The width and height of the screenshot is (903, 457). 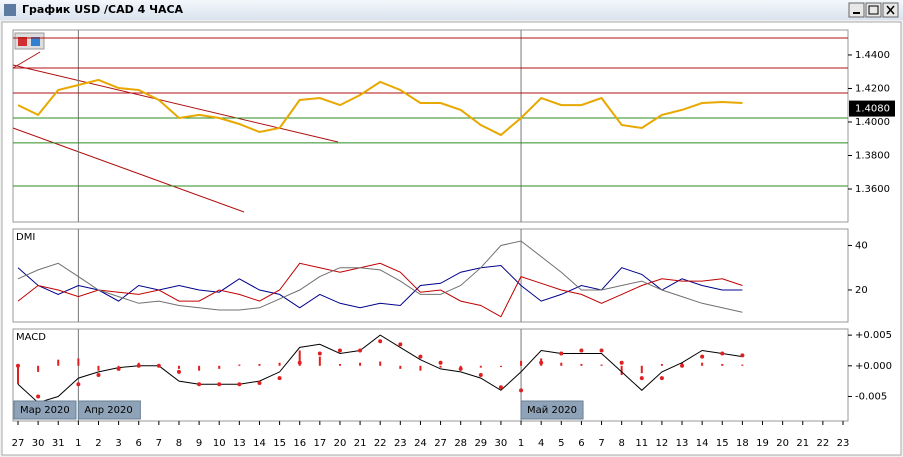 I want to click on x-tick-label: 27, so click(x=18, y=443).